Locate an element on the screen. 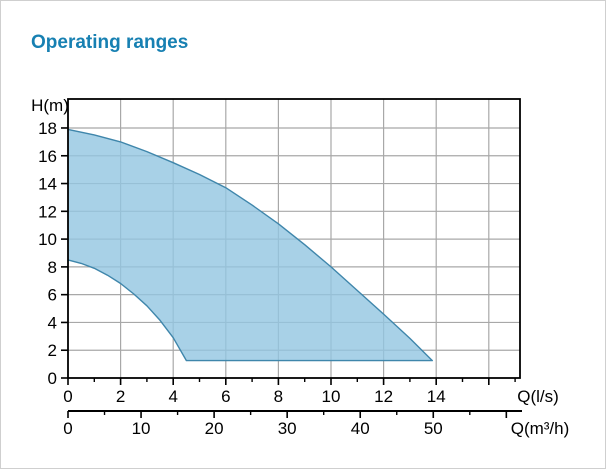  y-axis-label: H(m) is located at coordinates (50, 105).